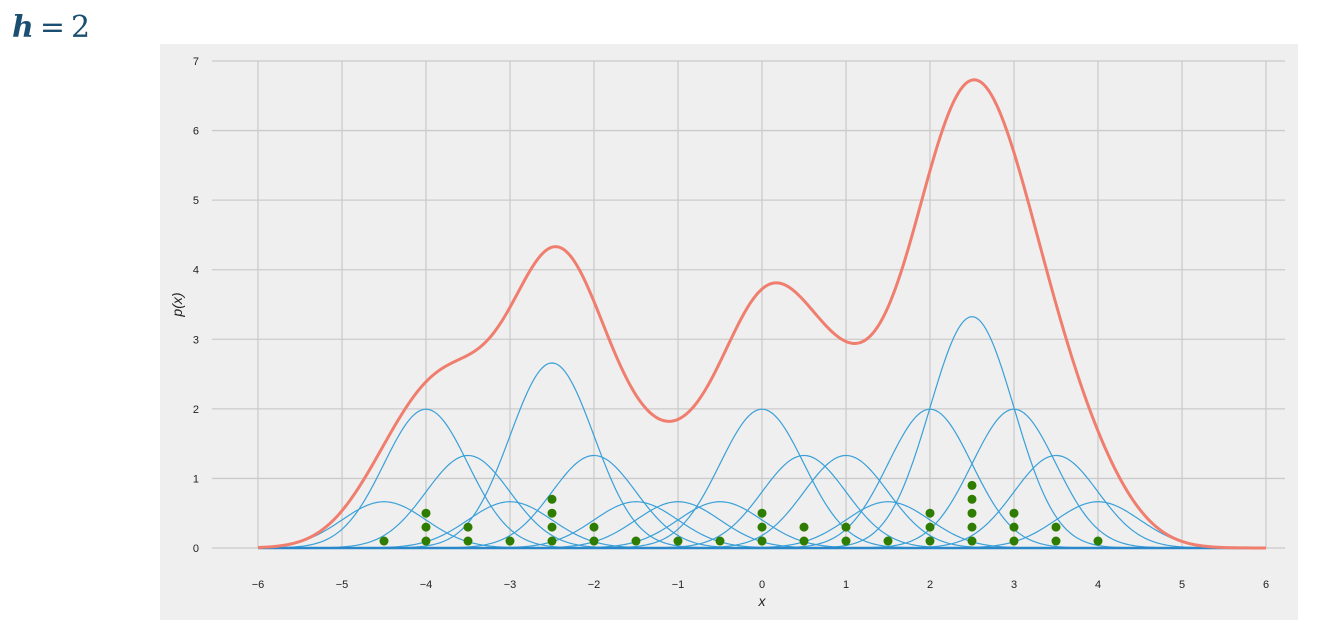 The width and height of the screenshot is (1341, 644). Describe the element at coordinates (741, 513) in the screenshot. I see `data-points` at that location.